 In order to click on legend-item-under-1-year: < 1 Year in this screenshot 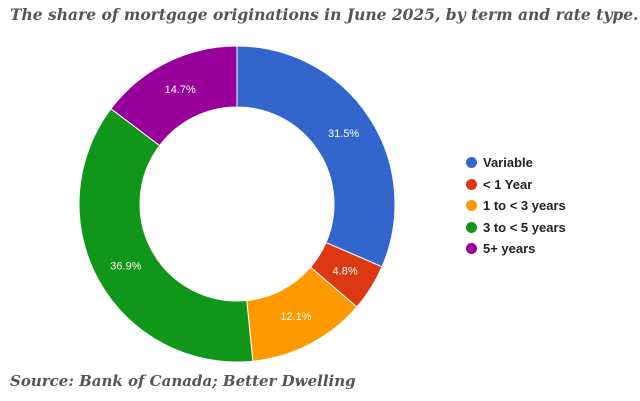, I will do `click(516, 185)`.